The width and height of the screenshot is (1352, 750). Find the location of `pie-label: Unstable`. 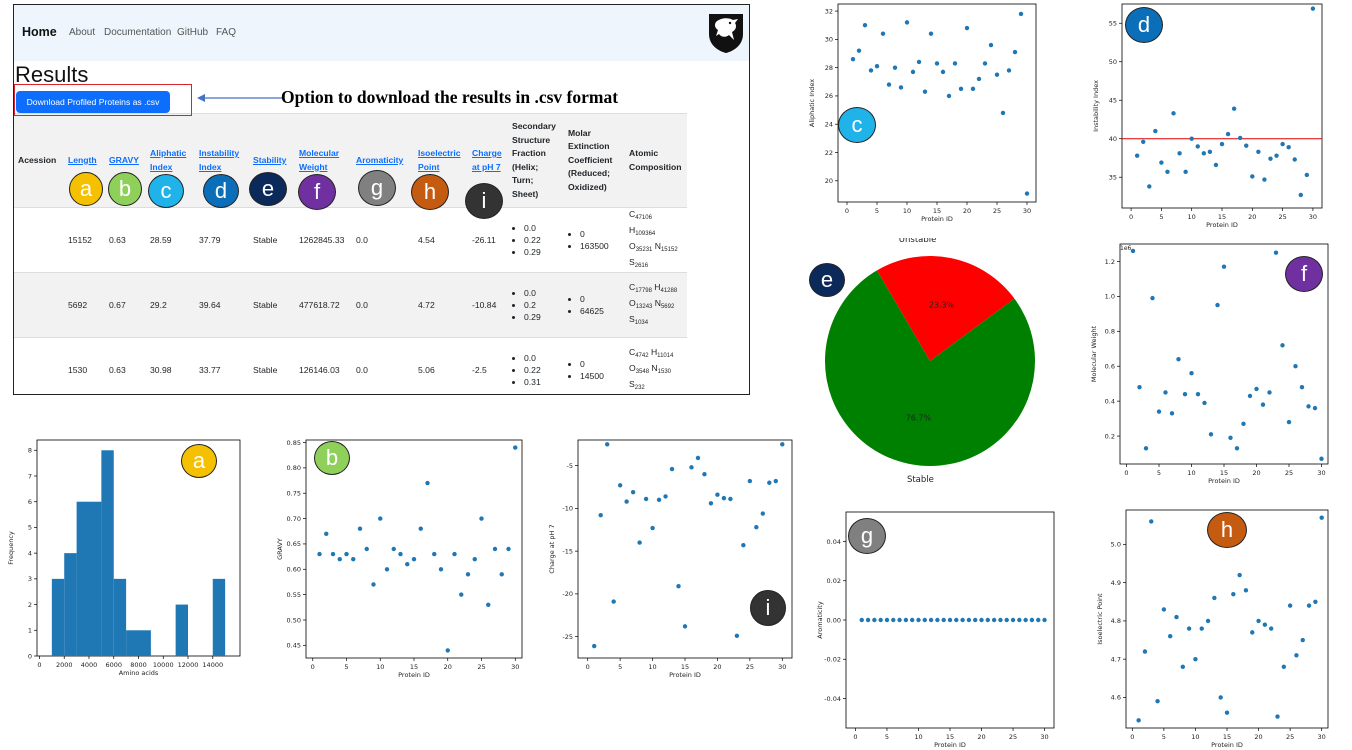

pie-label: Unstable is located at coordinates (918, 241).